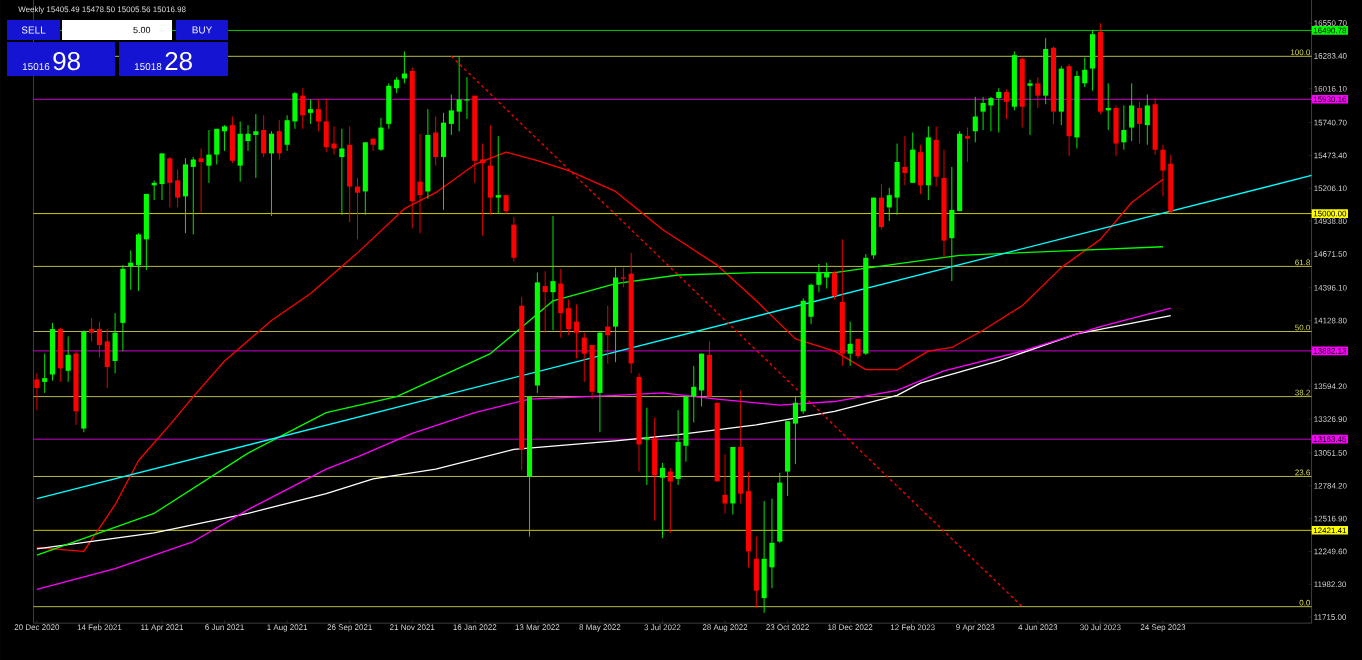  Describe the element at coordinates (33, 30) in the screenshot. I see `annotation: SELL` at that location.